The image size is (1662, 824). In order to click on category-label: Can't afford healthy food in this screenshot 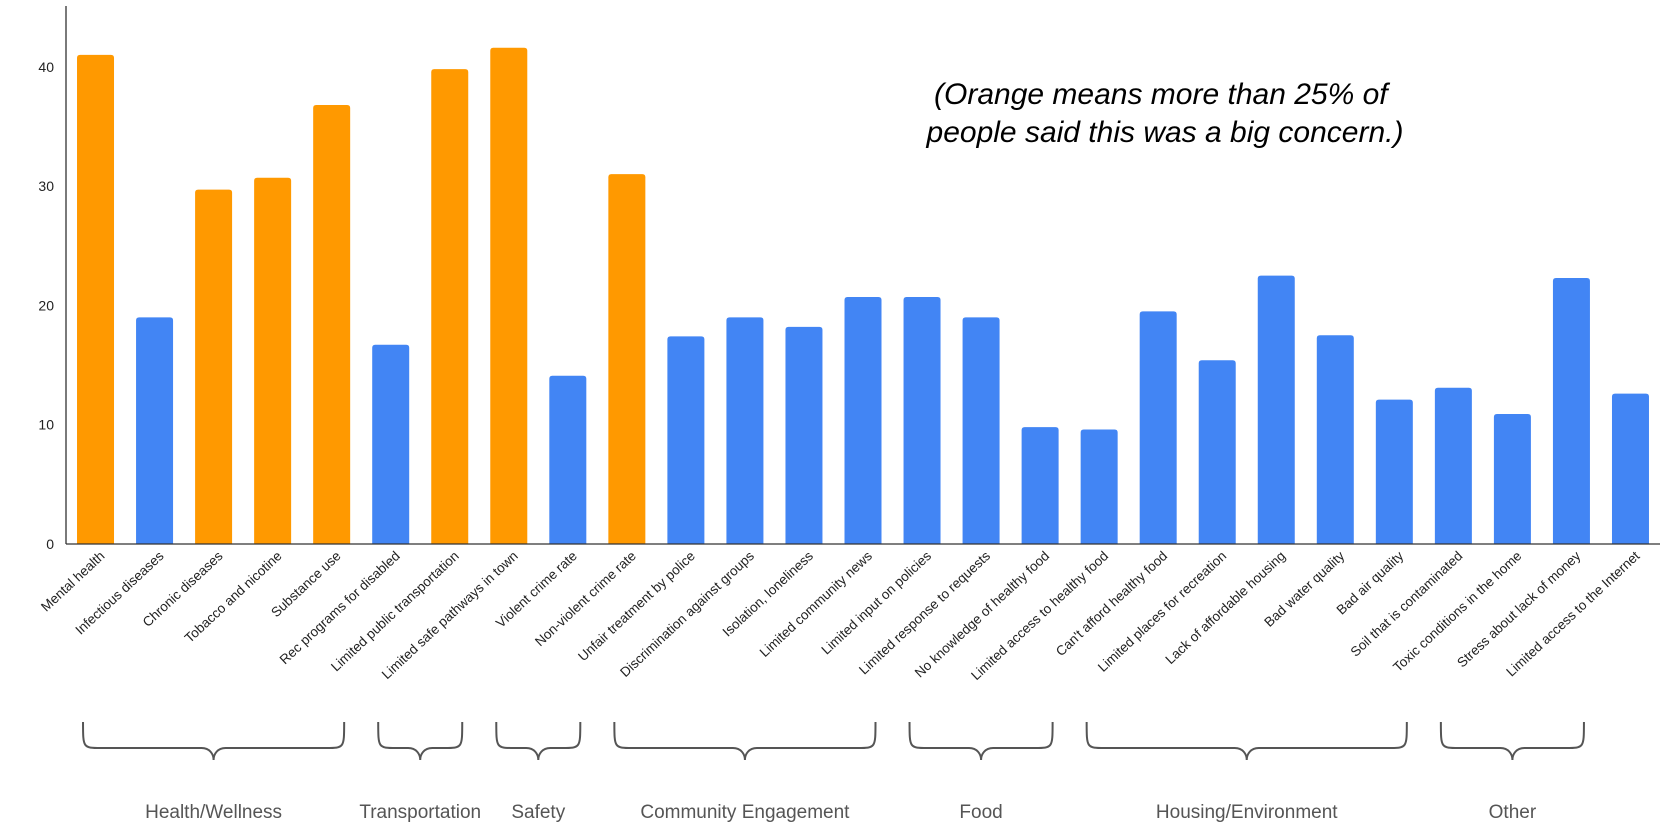, I will do `click(1111, 603)`.